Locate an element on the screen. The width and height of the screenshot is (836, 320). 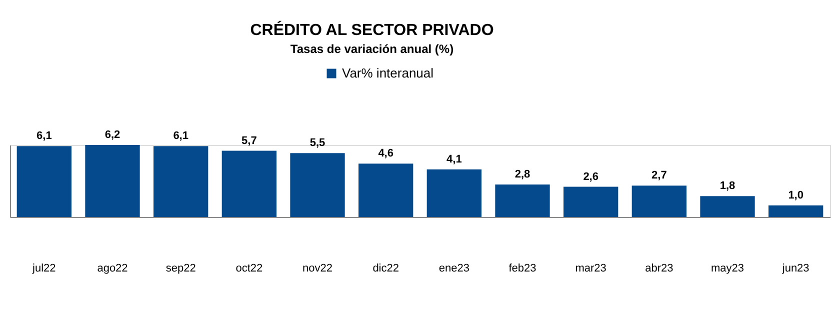
x-tick-label: dic22 is located at coordinates (385, 268).